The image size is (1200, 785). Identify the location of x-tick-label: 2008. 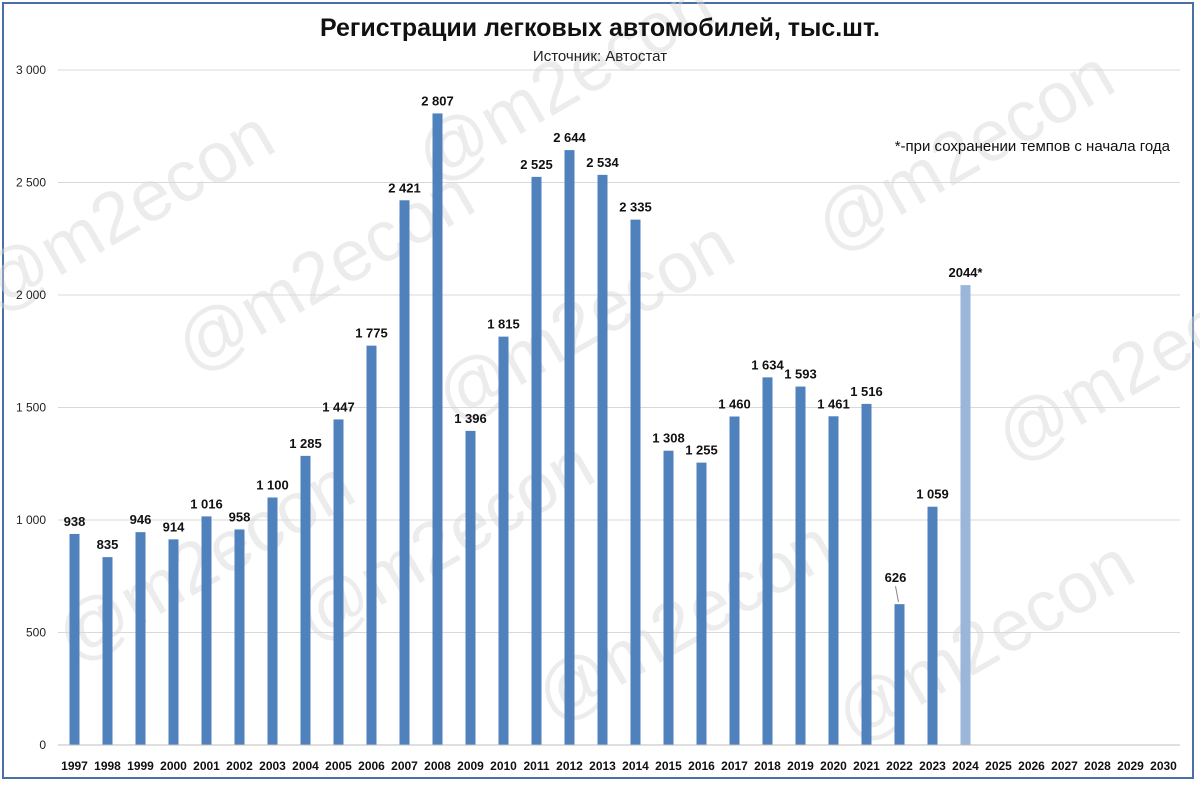
(437, 766).